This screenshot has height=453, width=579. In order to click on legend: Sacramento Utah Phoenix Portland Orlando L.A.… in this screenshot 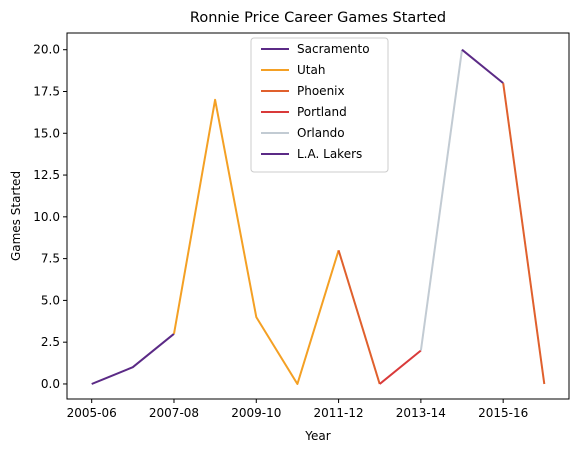, I will do `click(319, 105)`.